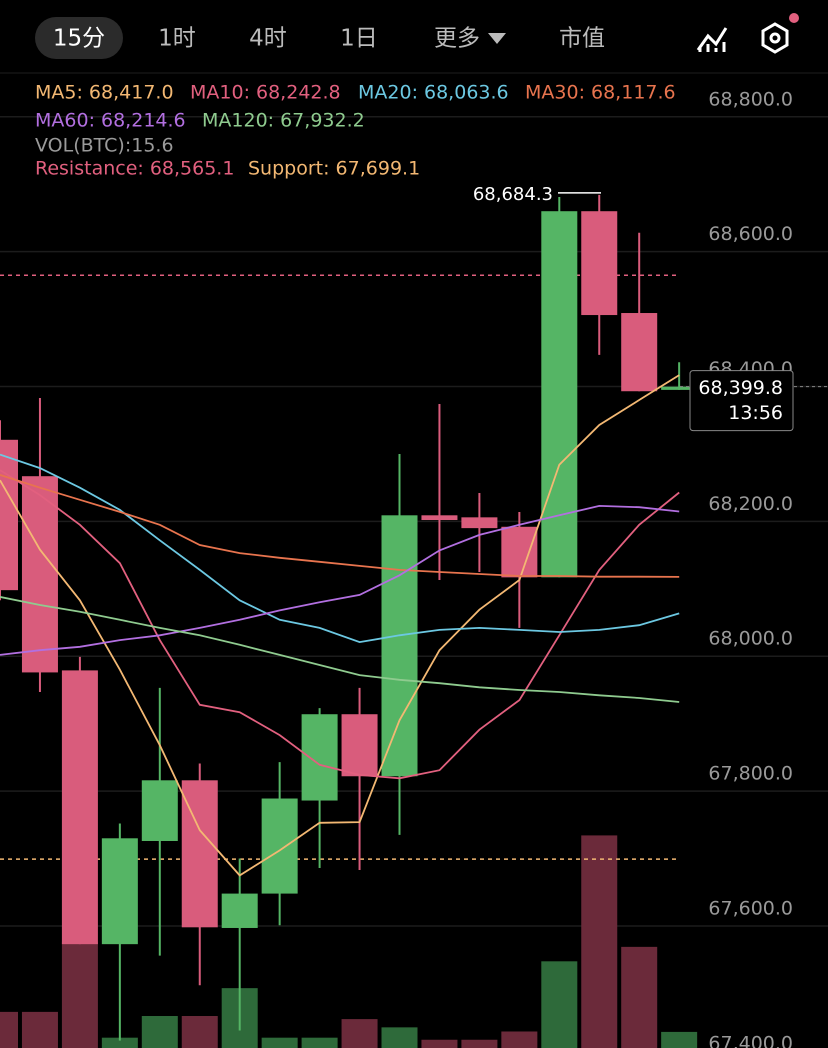 This screenshot has height=1048, width=828. I want to click on tab: 1时, so click(177, 39).